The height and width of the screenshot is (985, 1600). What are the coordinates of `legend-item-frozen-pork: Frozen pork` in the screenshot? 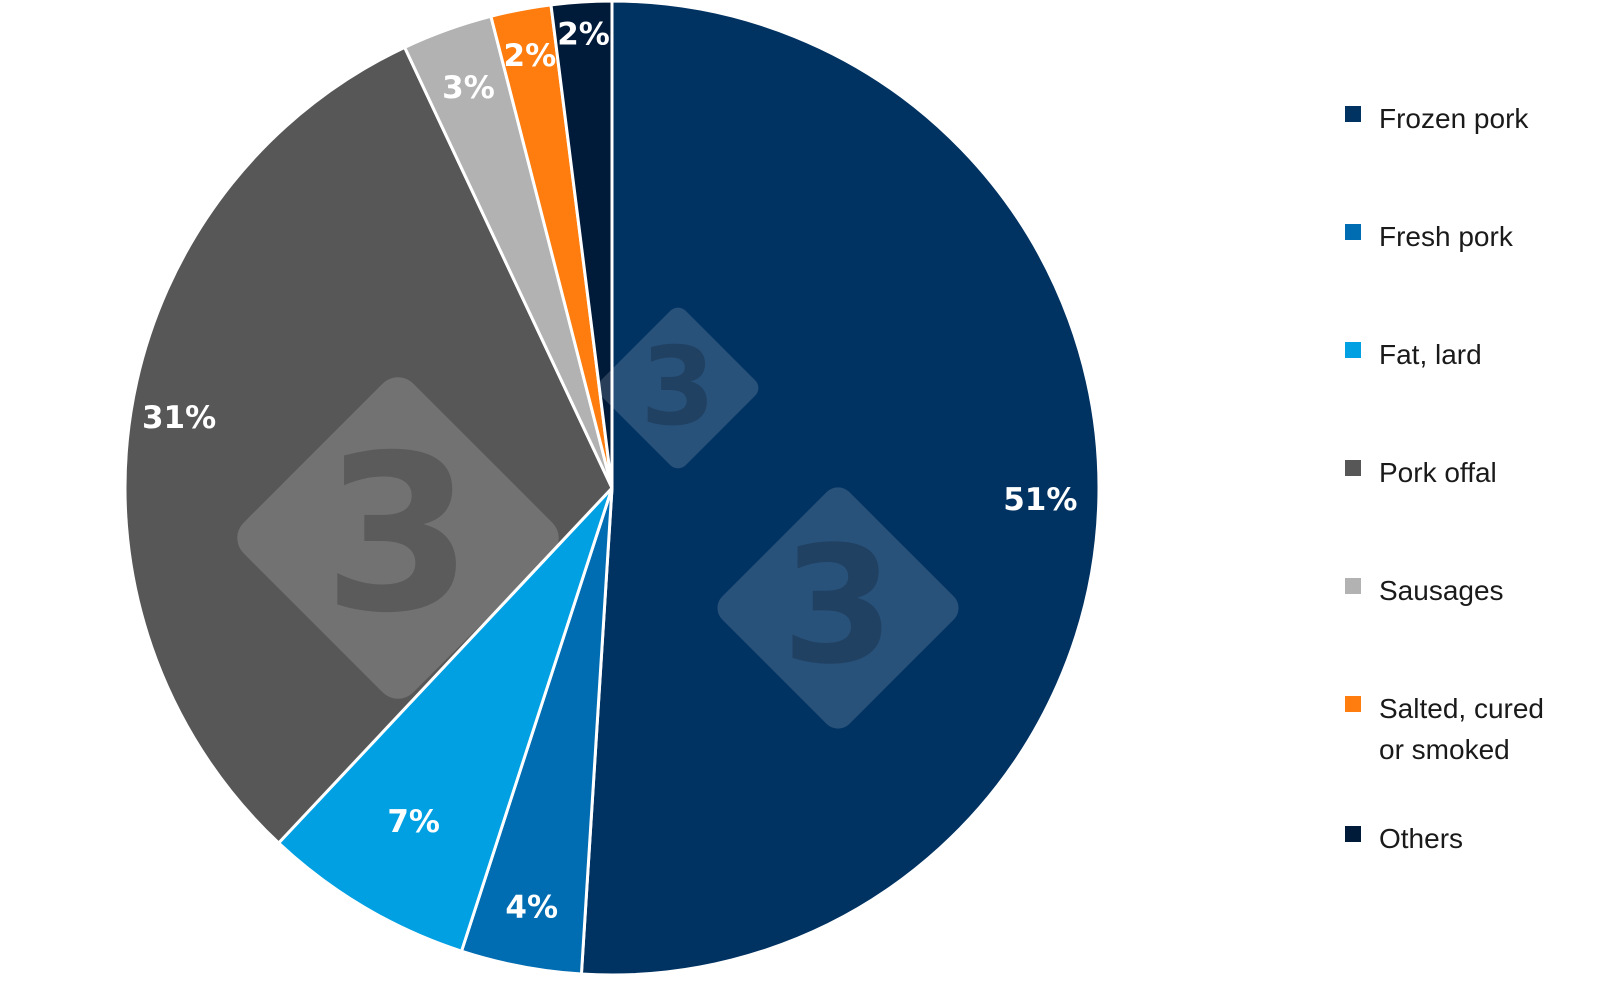 It's located at (1467, 118).